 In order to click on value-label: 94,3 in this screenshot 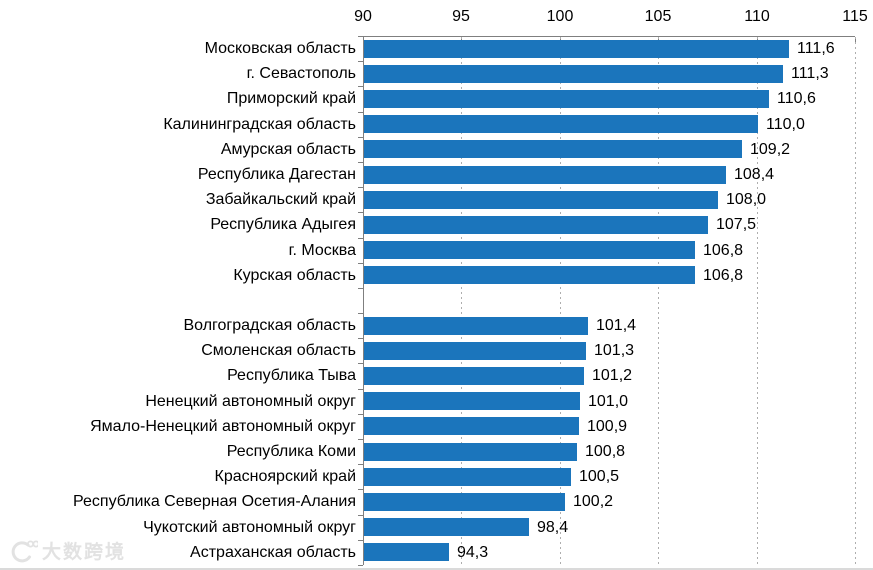, I will do `click(473, 552)`.